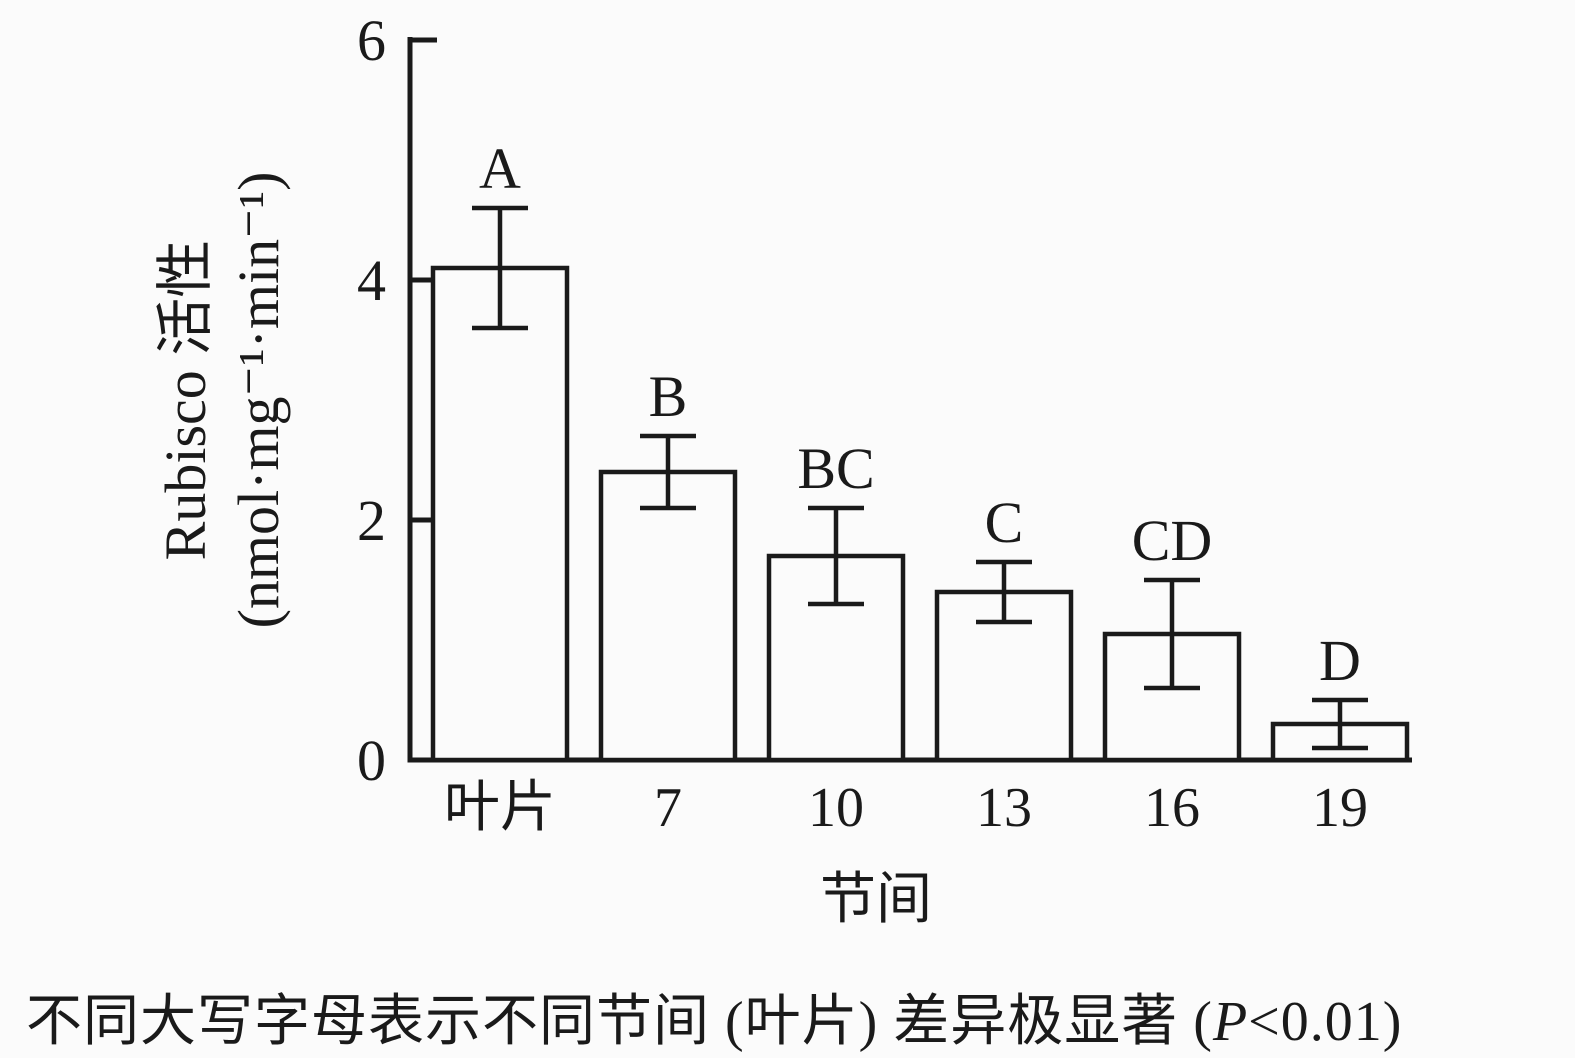 The width and height of the screenshot is (1575, 1058). I want to click on x-tick-label: 7, so click(668, 808).